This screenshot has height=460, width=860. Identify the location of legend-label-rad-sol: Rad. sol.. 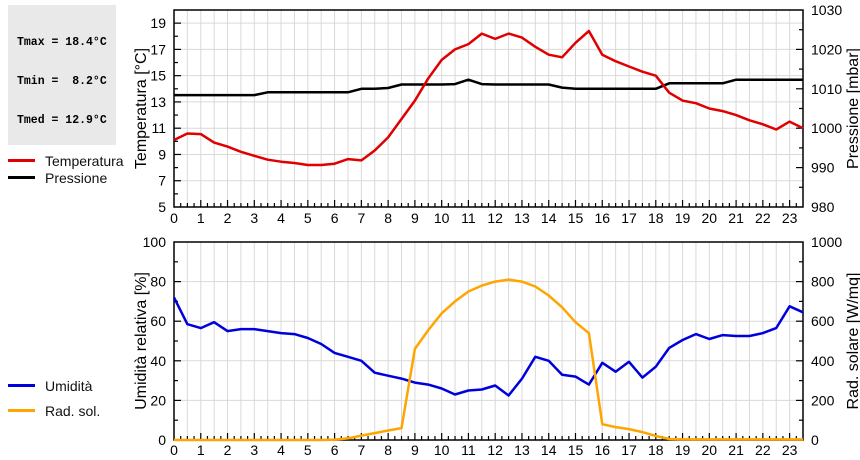
(73, 410).